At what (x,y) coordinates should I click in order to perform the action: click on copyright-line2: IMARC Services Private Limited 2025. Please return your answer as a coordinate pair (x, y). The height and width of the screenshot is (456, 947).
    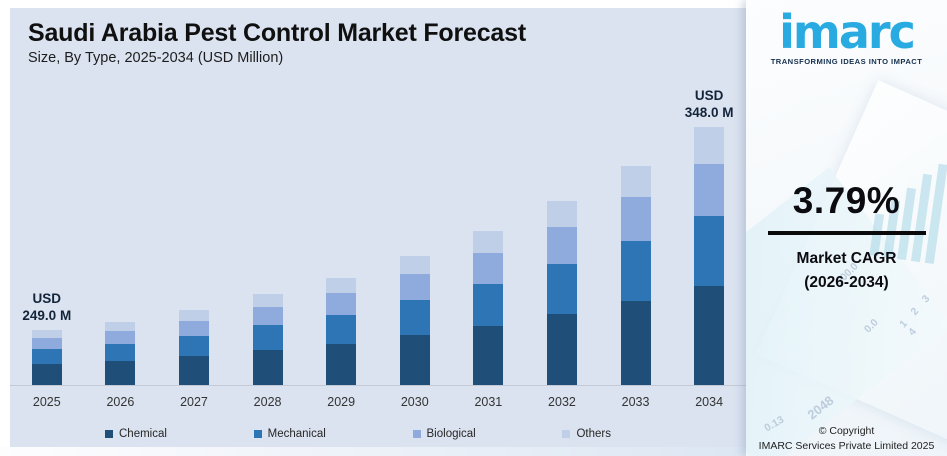
    Looking at the image, I should click on (846, 446).